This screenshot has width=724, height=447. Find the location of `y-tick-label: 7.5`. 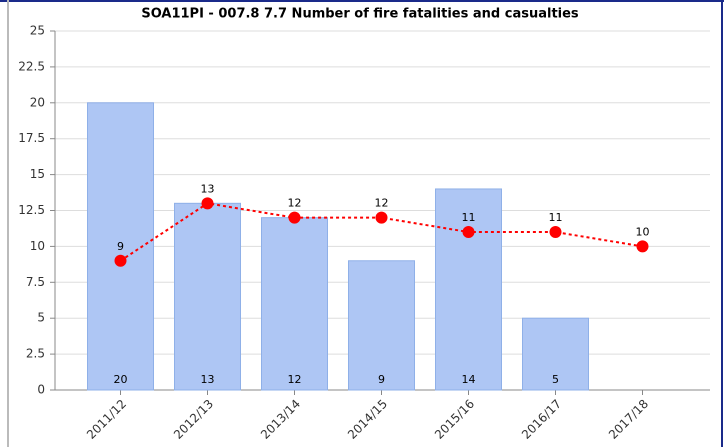

y-tick-label: 7.5 is located at coordinates (35, 282).